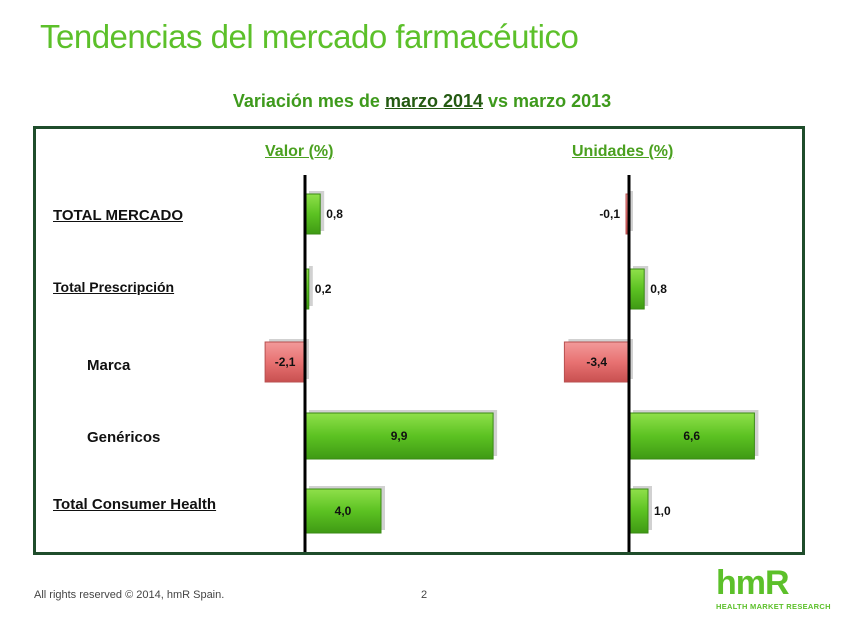 Image resolution: width=844 pixels, height=629 pixels. I want to click on bar-label-valor-marca: -2,1, so click(285, 362).